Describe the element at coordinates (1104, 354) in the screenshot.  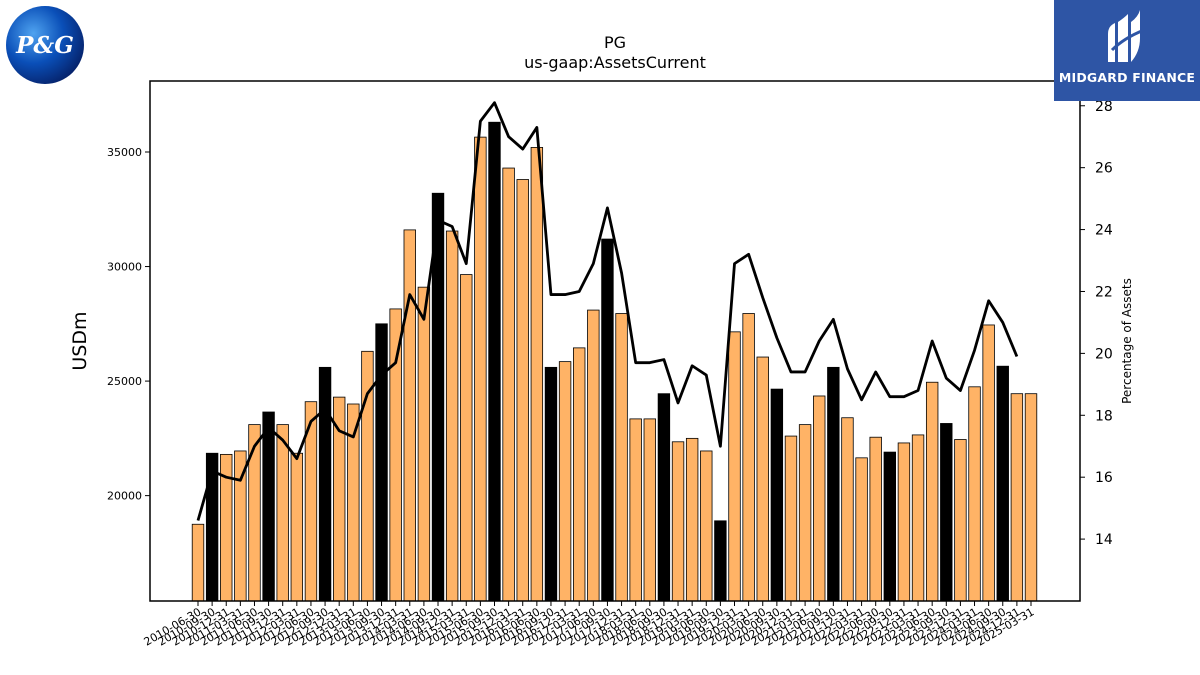
I see `y2-tick-label: 20` at that location.